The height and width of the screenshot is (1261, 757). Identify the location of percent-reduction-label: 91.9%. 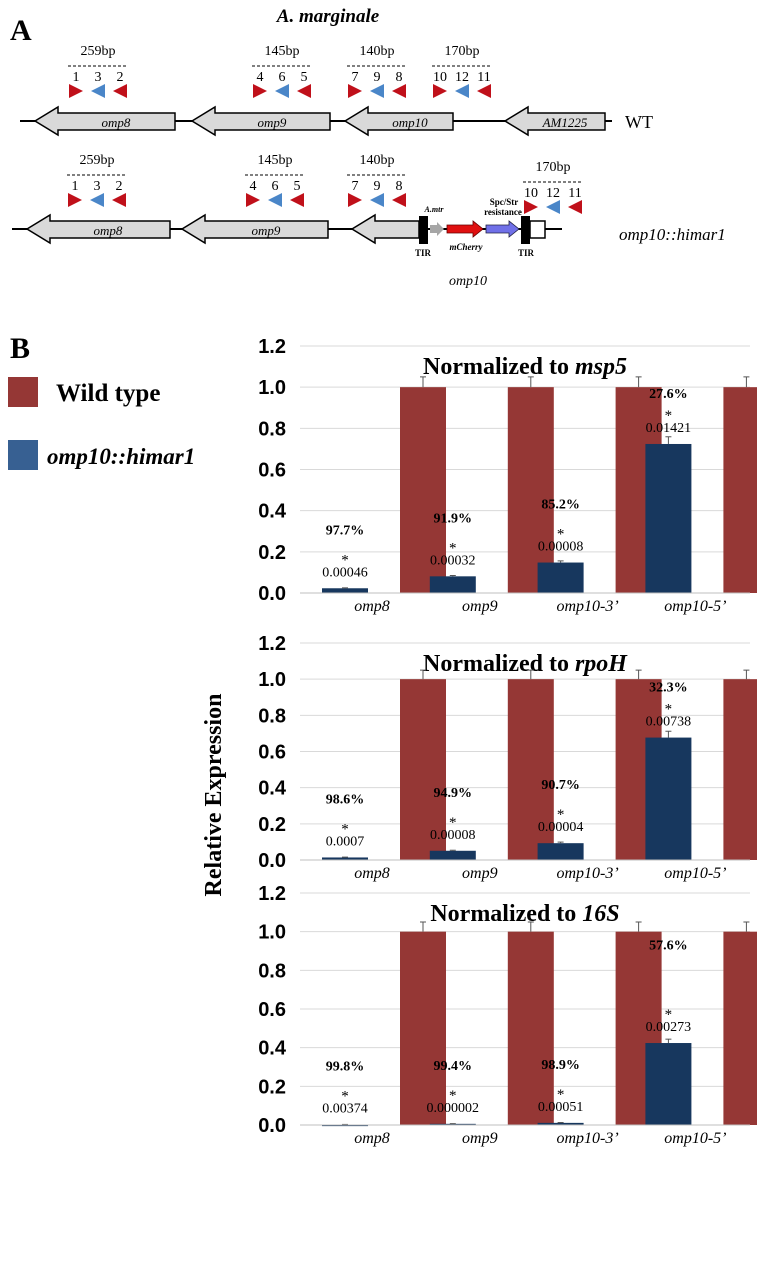
(453, 518).